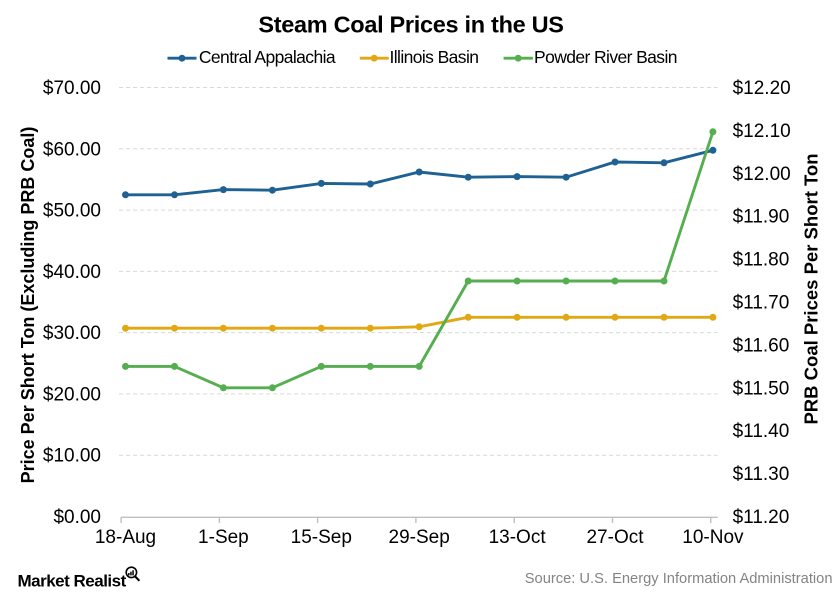 The height and width of the screenshot is (605, 840). I want to click on svg-text: 10-Nov, so click(713, 537).